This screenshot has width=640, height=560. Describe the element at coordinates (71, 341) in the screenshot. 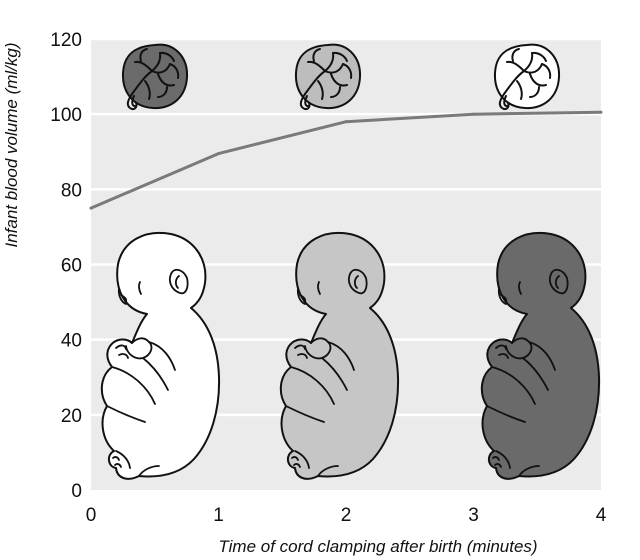

I see `y-tick-label: 40` at that location.